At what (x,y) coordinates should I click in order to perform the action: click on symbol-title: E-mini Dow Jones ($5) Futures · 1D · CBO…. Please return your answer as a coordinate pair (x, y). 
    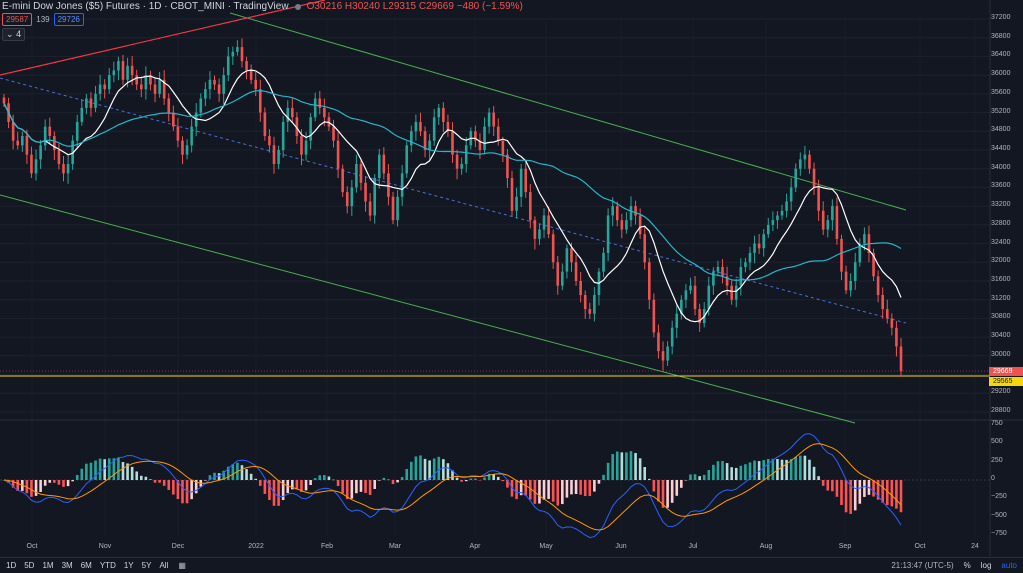
    Looking at the image, I should click on (145, 6).